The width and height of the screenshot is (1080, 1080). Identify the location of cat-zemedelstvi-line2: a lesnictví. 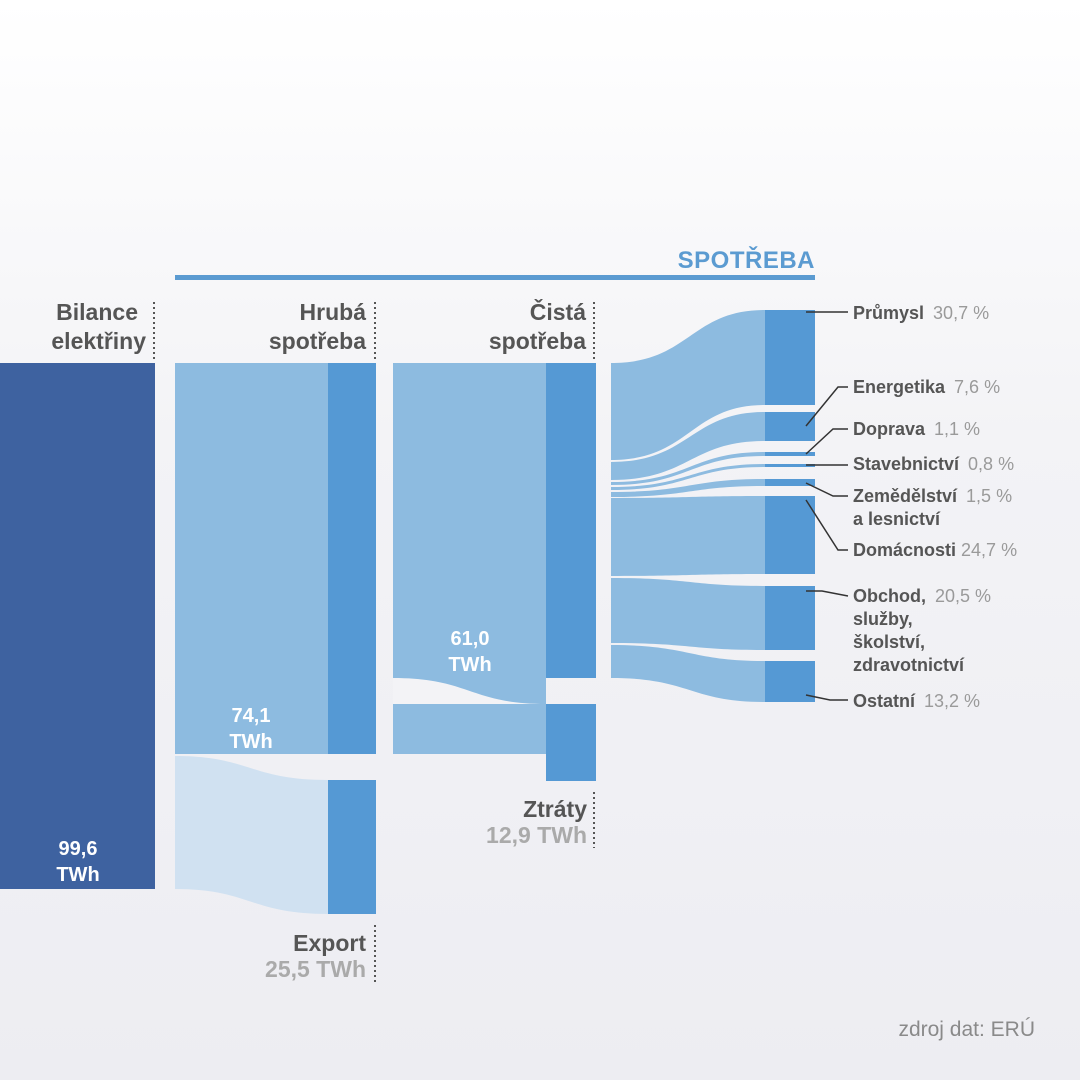
(897, 519).